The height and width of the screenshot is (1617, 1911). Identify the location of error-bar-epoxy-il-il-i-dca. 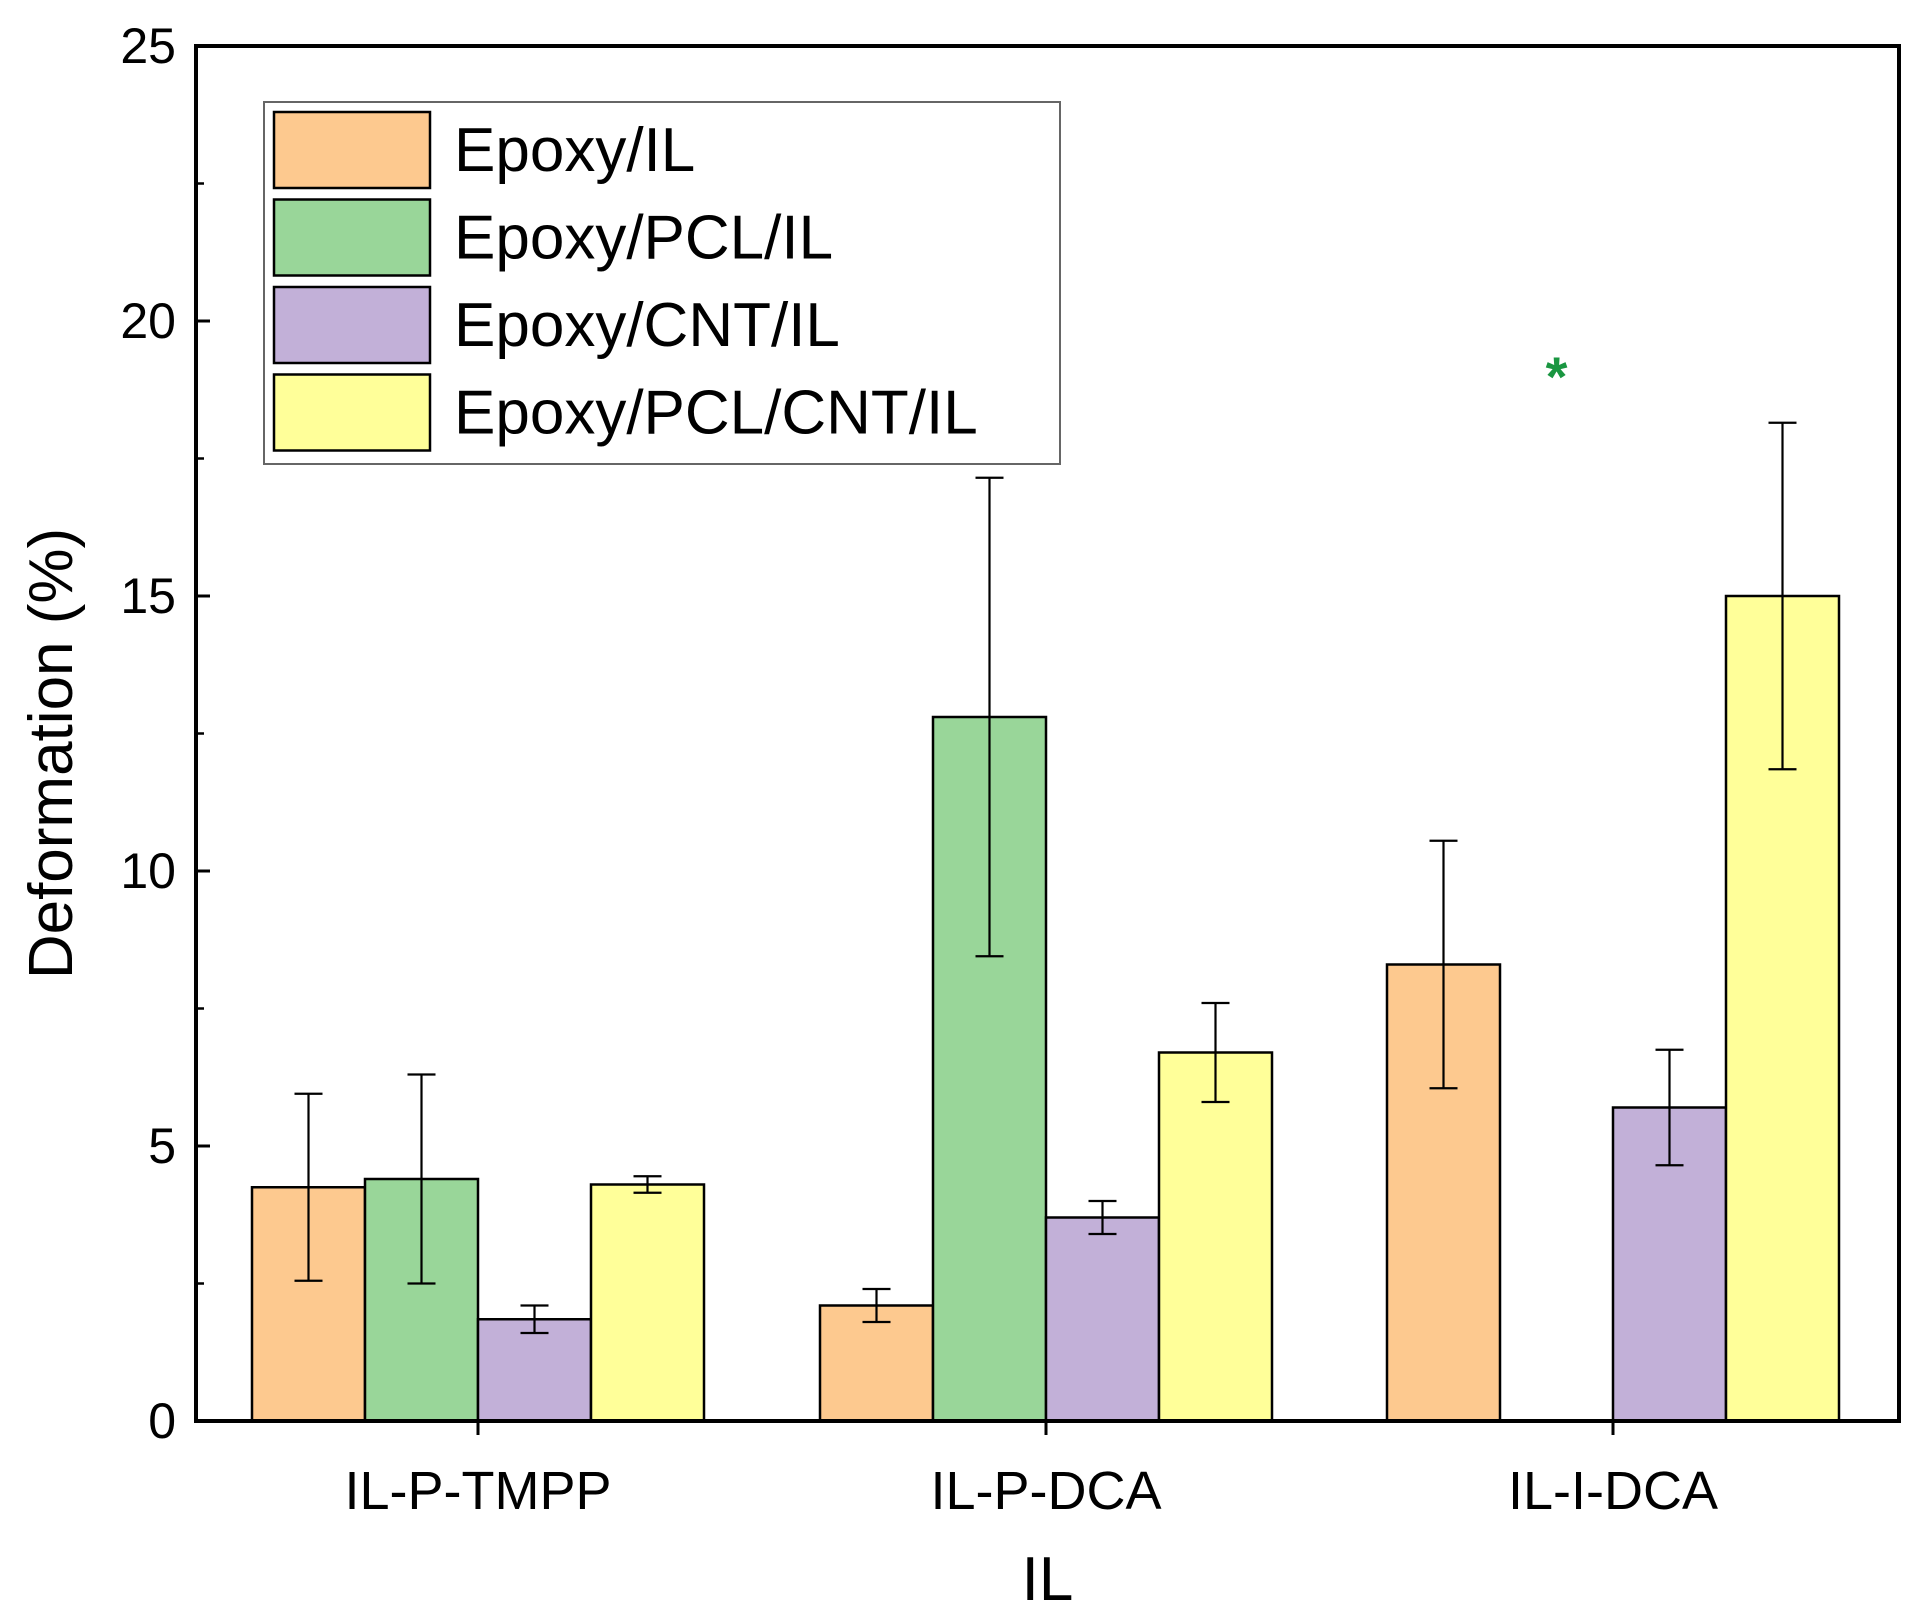
(1443, 964).